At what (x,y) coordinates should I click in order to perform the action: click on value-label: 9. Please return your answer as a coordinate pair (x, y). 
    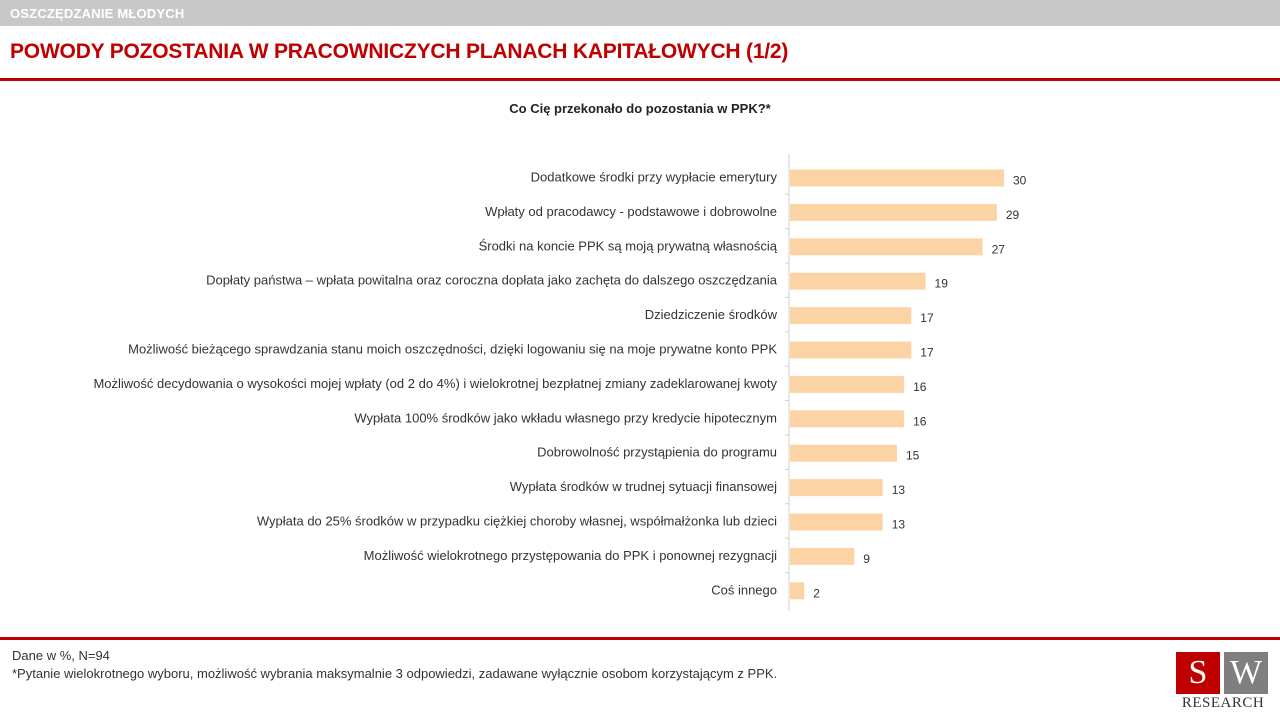
    Looking at the image, I should click on (866, 559).